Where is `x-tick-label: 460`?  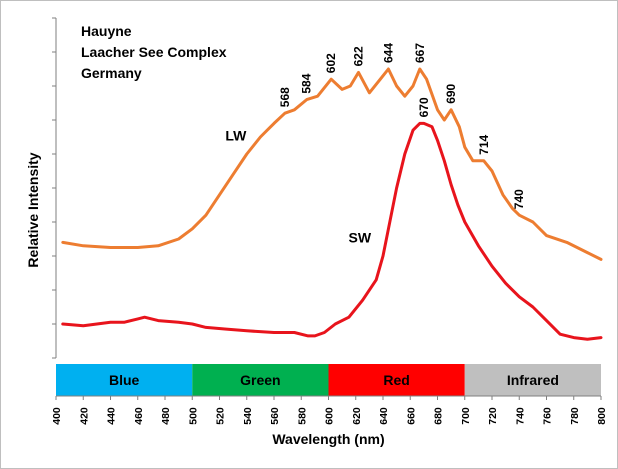
x-tick-label: 460 is located at coordinates (139, 416).